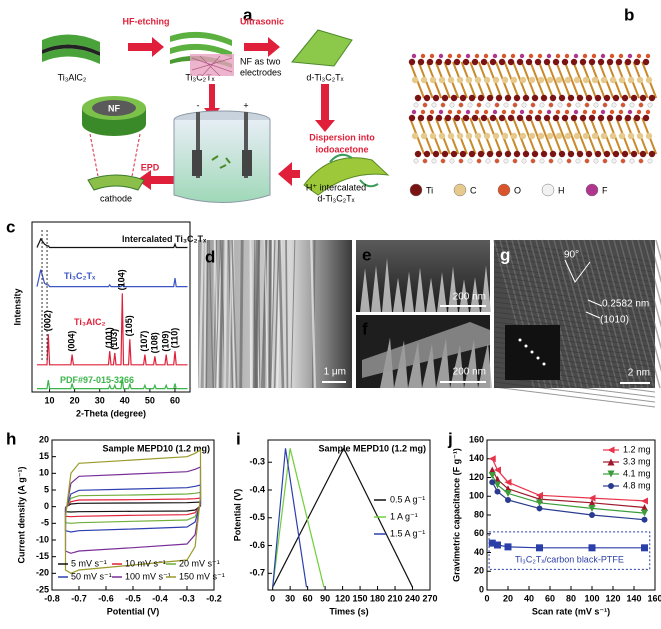  What do you see at coordinates (154, 342) in the screenshot?
I see `peak-label: (108)` at bounding box center [154, 342].